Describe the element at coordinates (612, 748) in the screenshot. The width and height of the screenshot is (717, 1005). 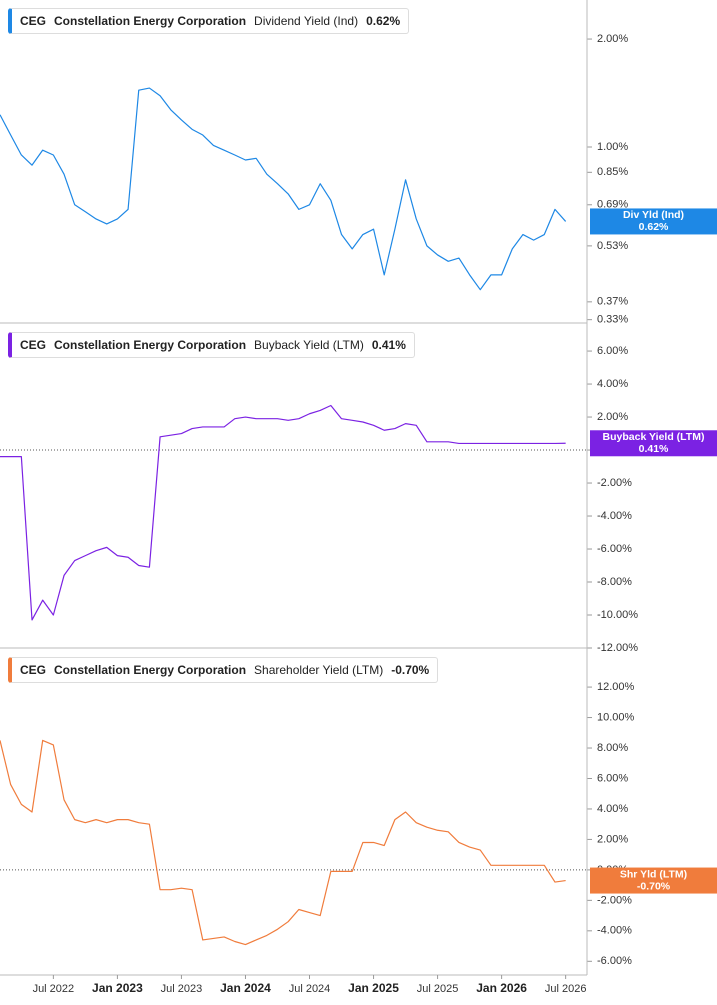
I see `y-tick-label: 8.00%` at that location.